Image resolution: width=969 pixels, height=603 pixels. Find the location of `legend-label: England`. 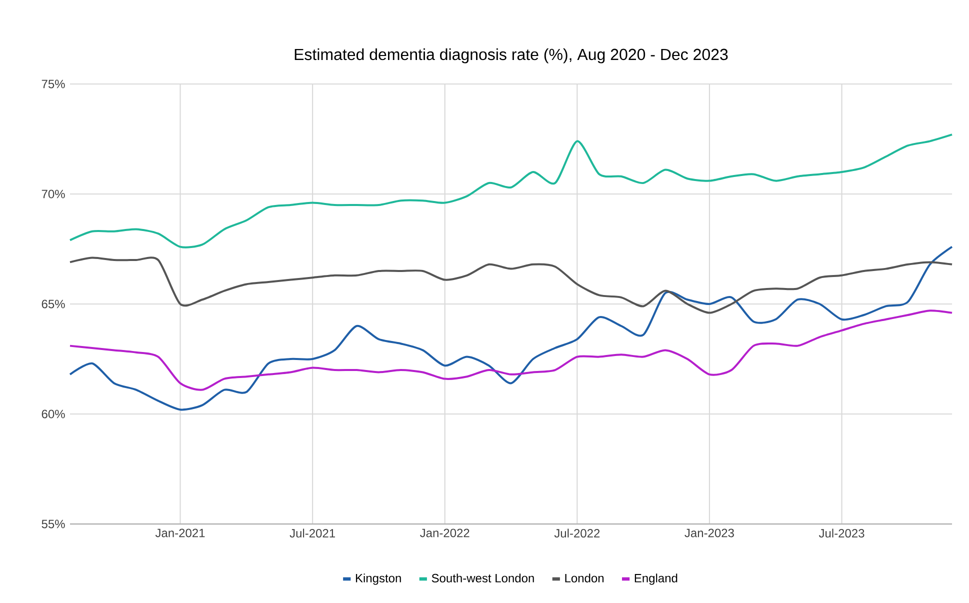

legend-label: England is located at coordinates (656, 579).